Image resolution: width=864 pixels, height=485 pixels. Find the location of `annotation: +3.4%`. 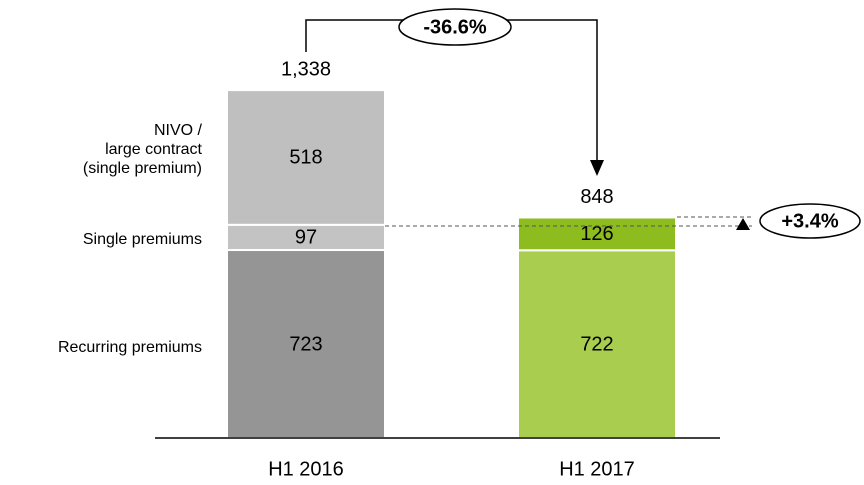

annotation: +3.4% is located at coordinates (809, 221).